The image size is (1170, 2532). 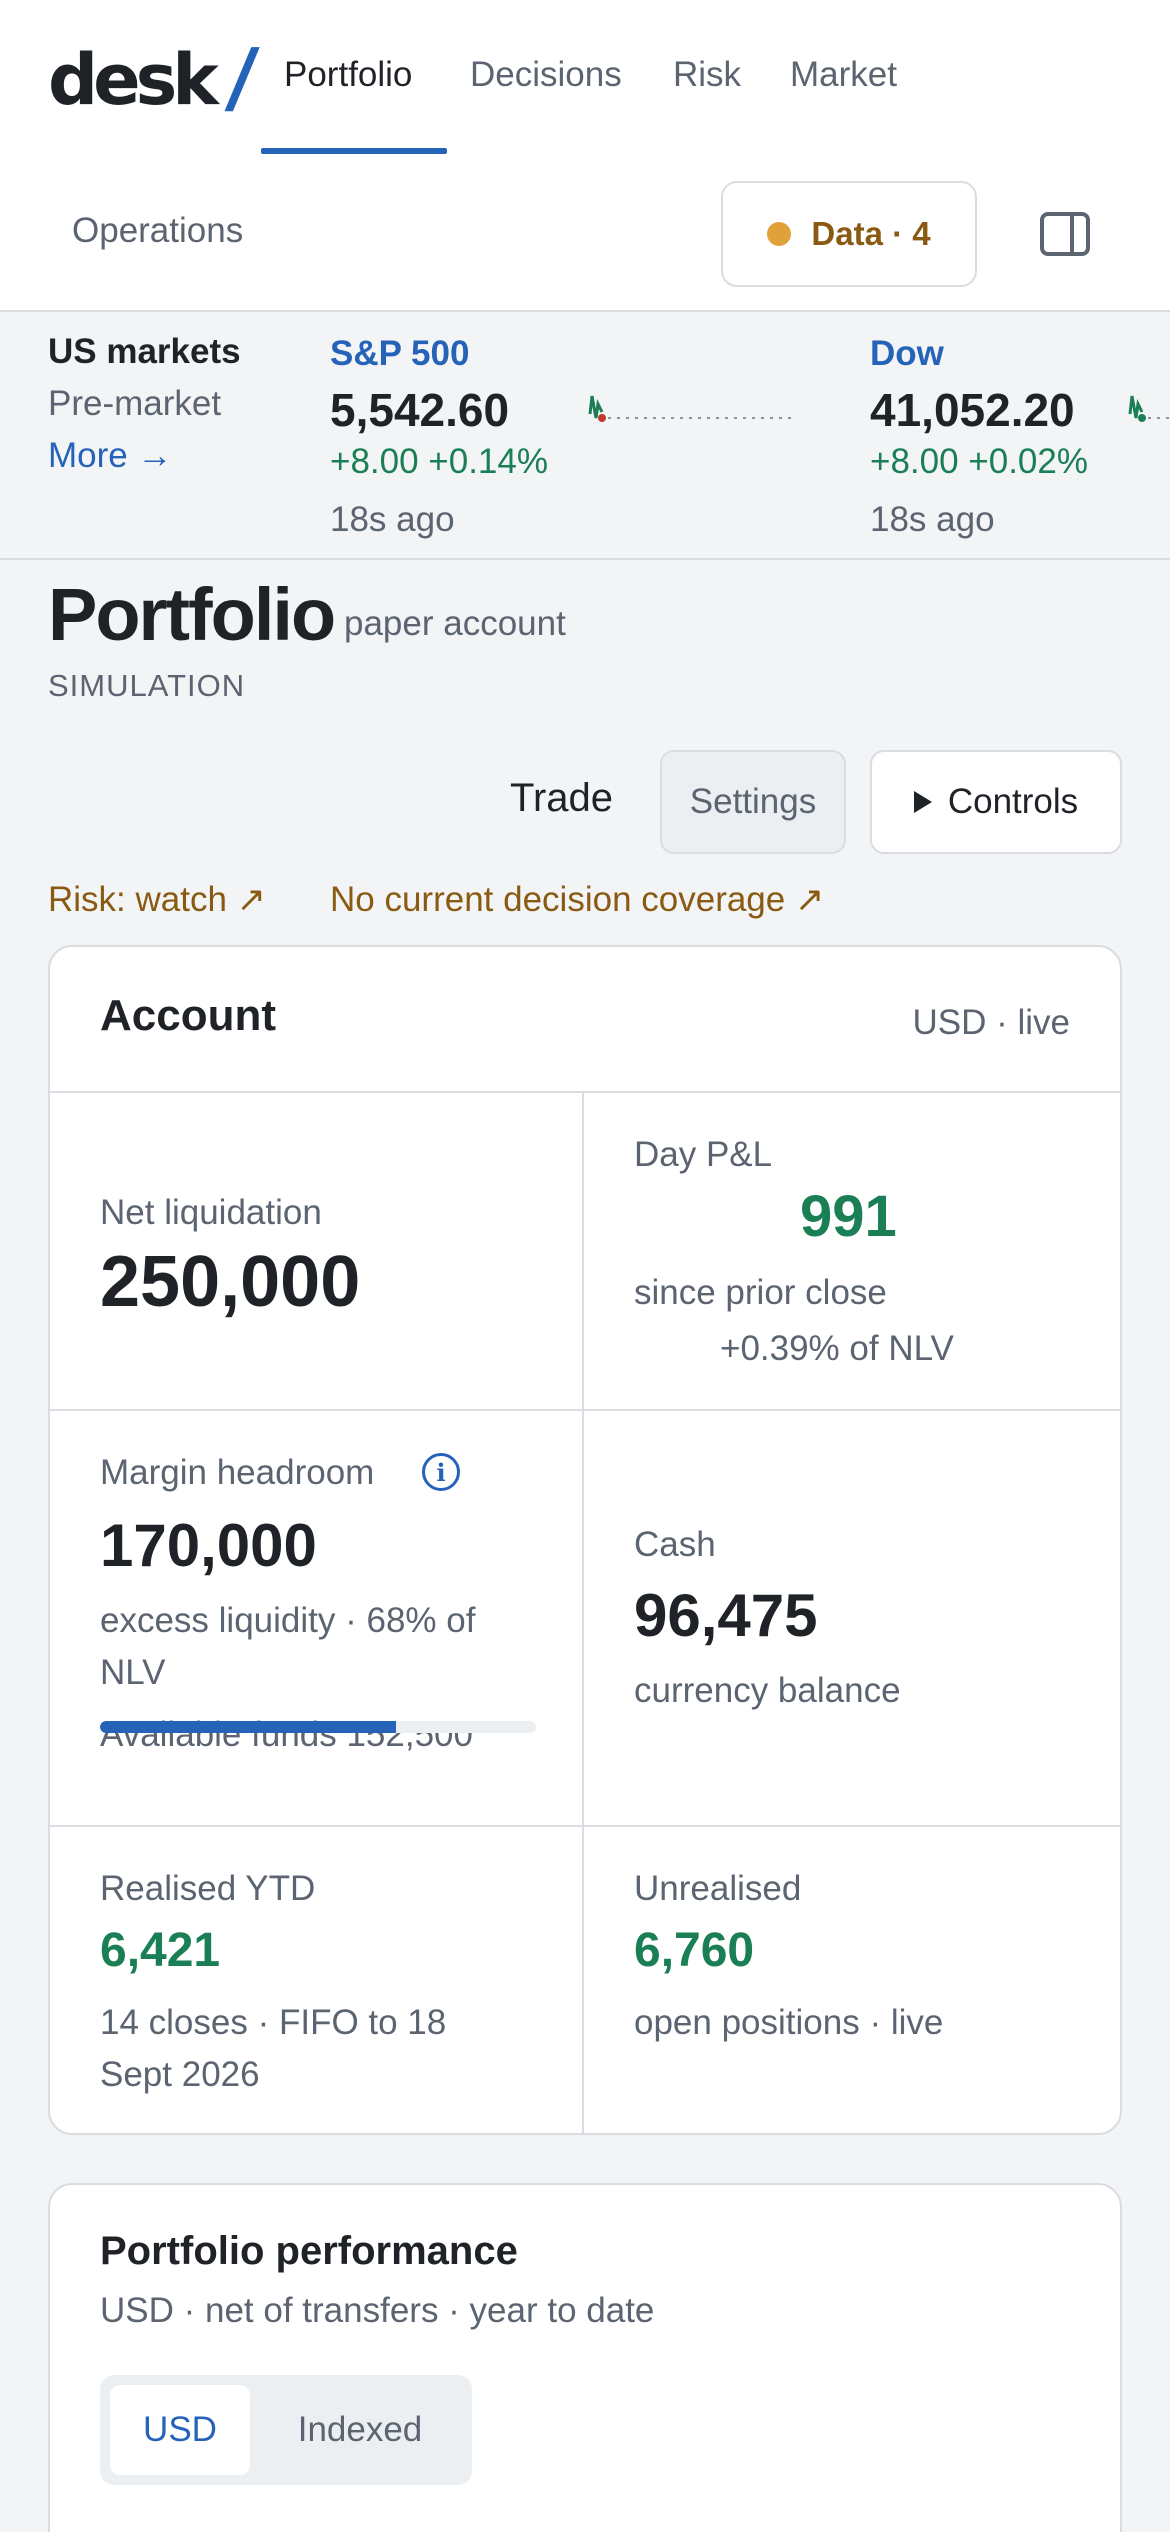 I want to click on net-liquidation-value: 250,000, so click(x=230, y=1282).